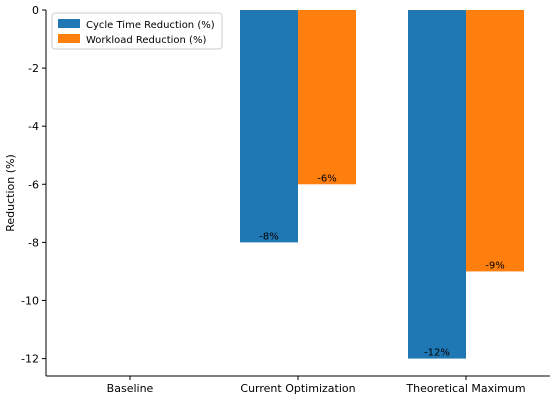 This screenshot has height=403, width=550. What do you see at coordinates (33, 184) in the screenshot?
I see `y-tick-label: -6` at bounding box center [33, 184].